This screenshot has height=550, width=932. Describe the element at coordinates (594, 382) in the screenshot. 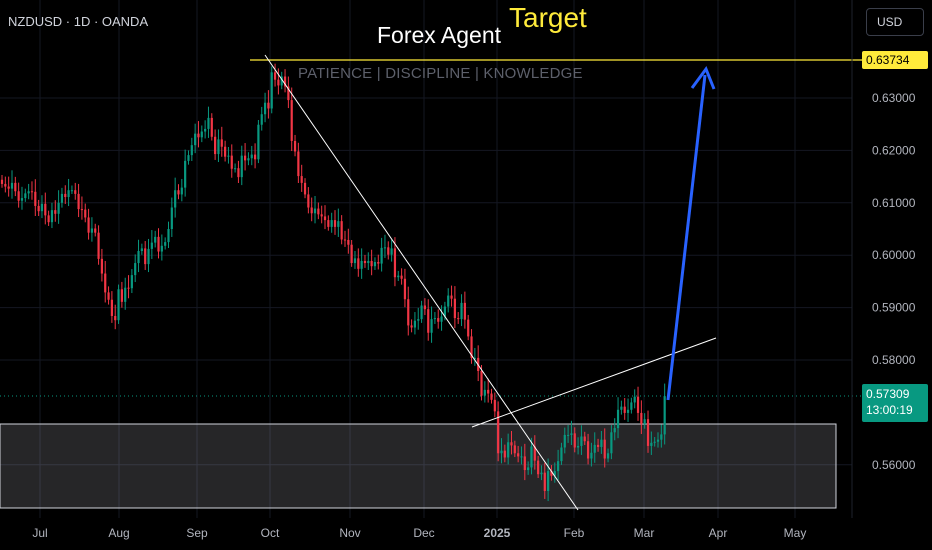

I see `rising-trend-line` at that location.